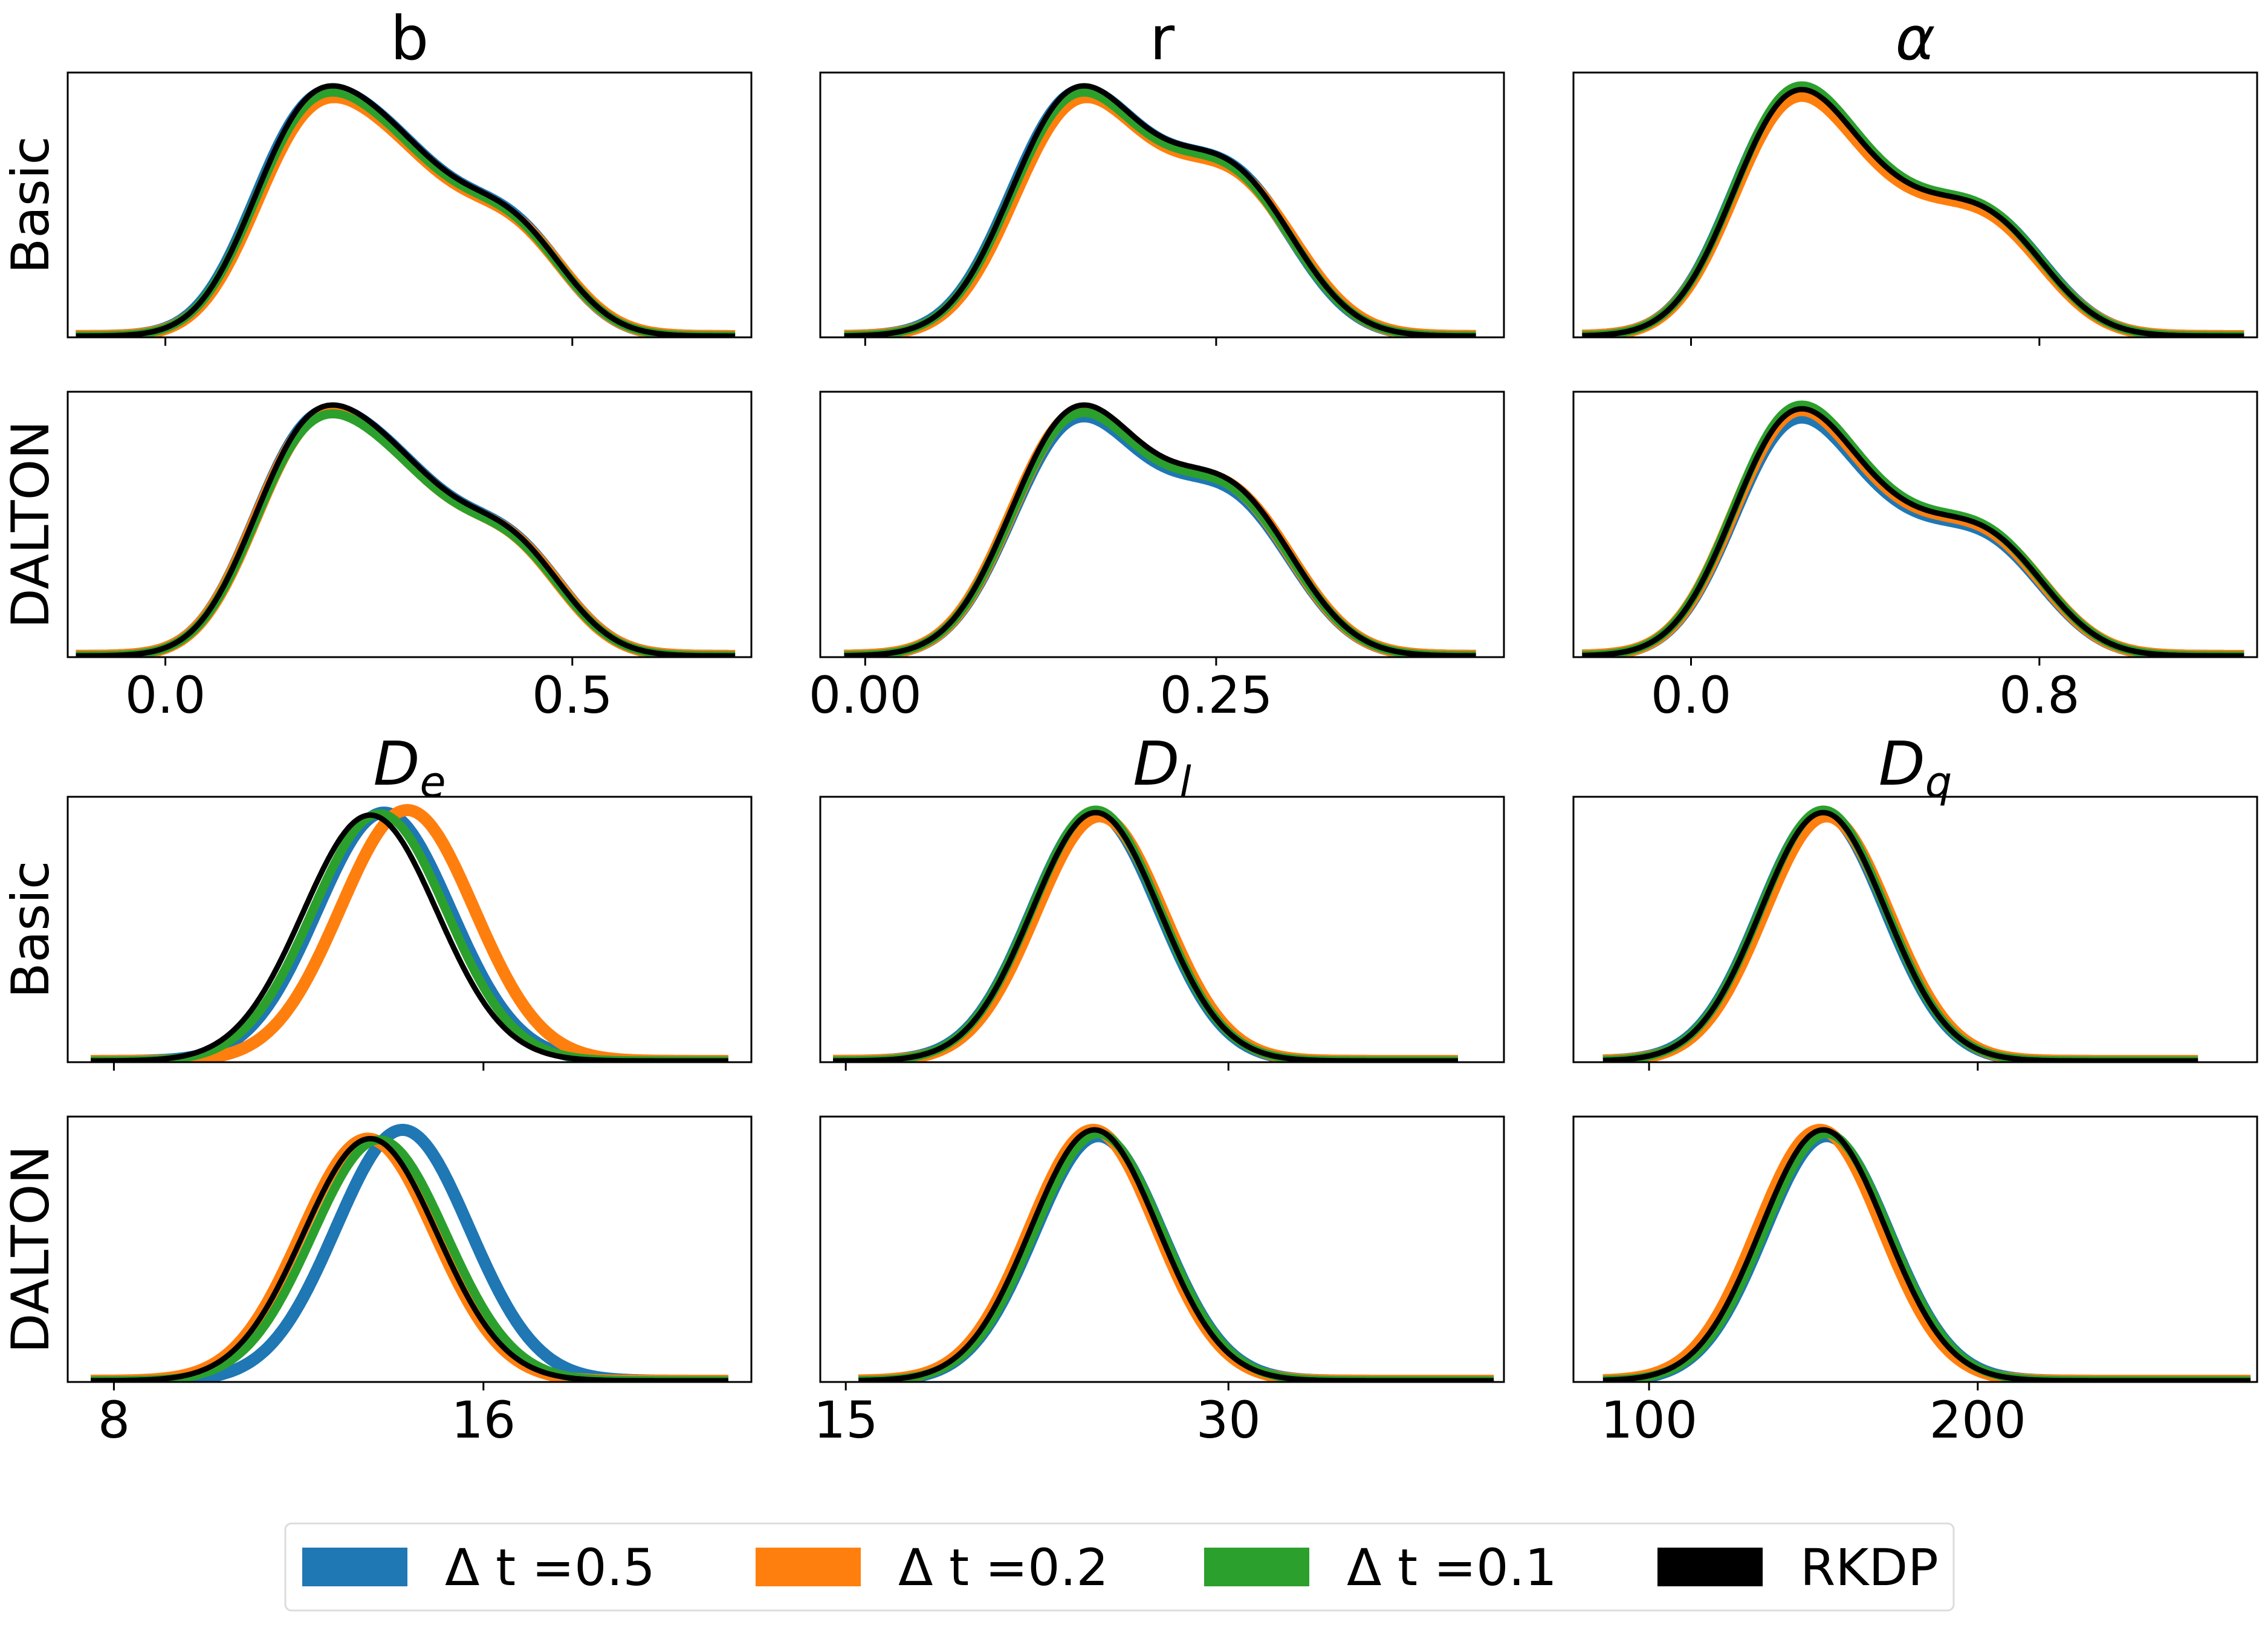 Image resolution: width=2268 pixels, height=1625 pixels. I want to click on panel-2-frame, so click(1162, 205).